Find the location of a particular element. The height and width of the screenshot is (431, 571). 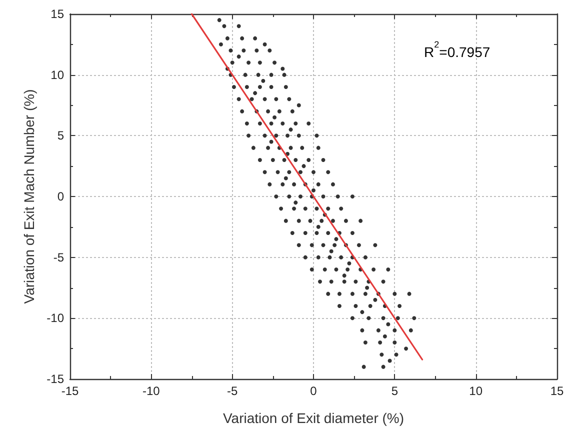

y-tick-label: -5 is located at coordinates (58, 257).